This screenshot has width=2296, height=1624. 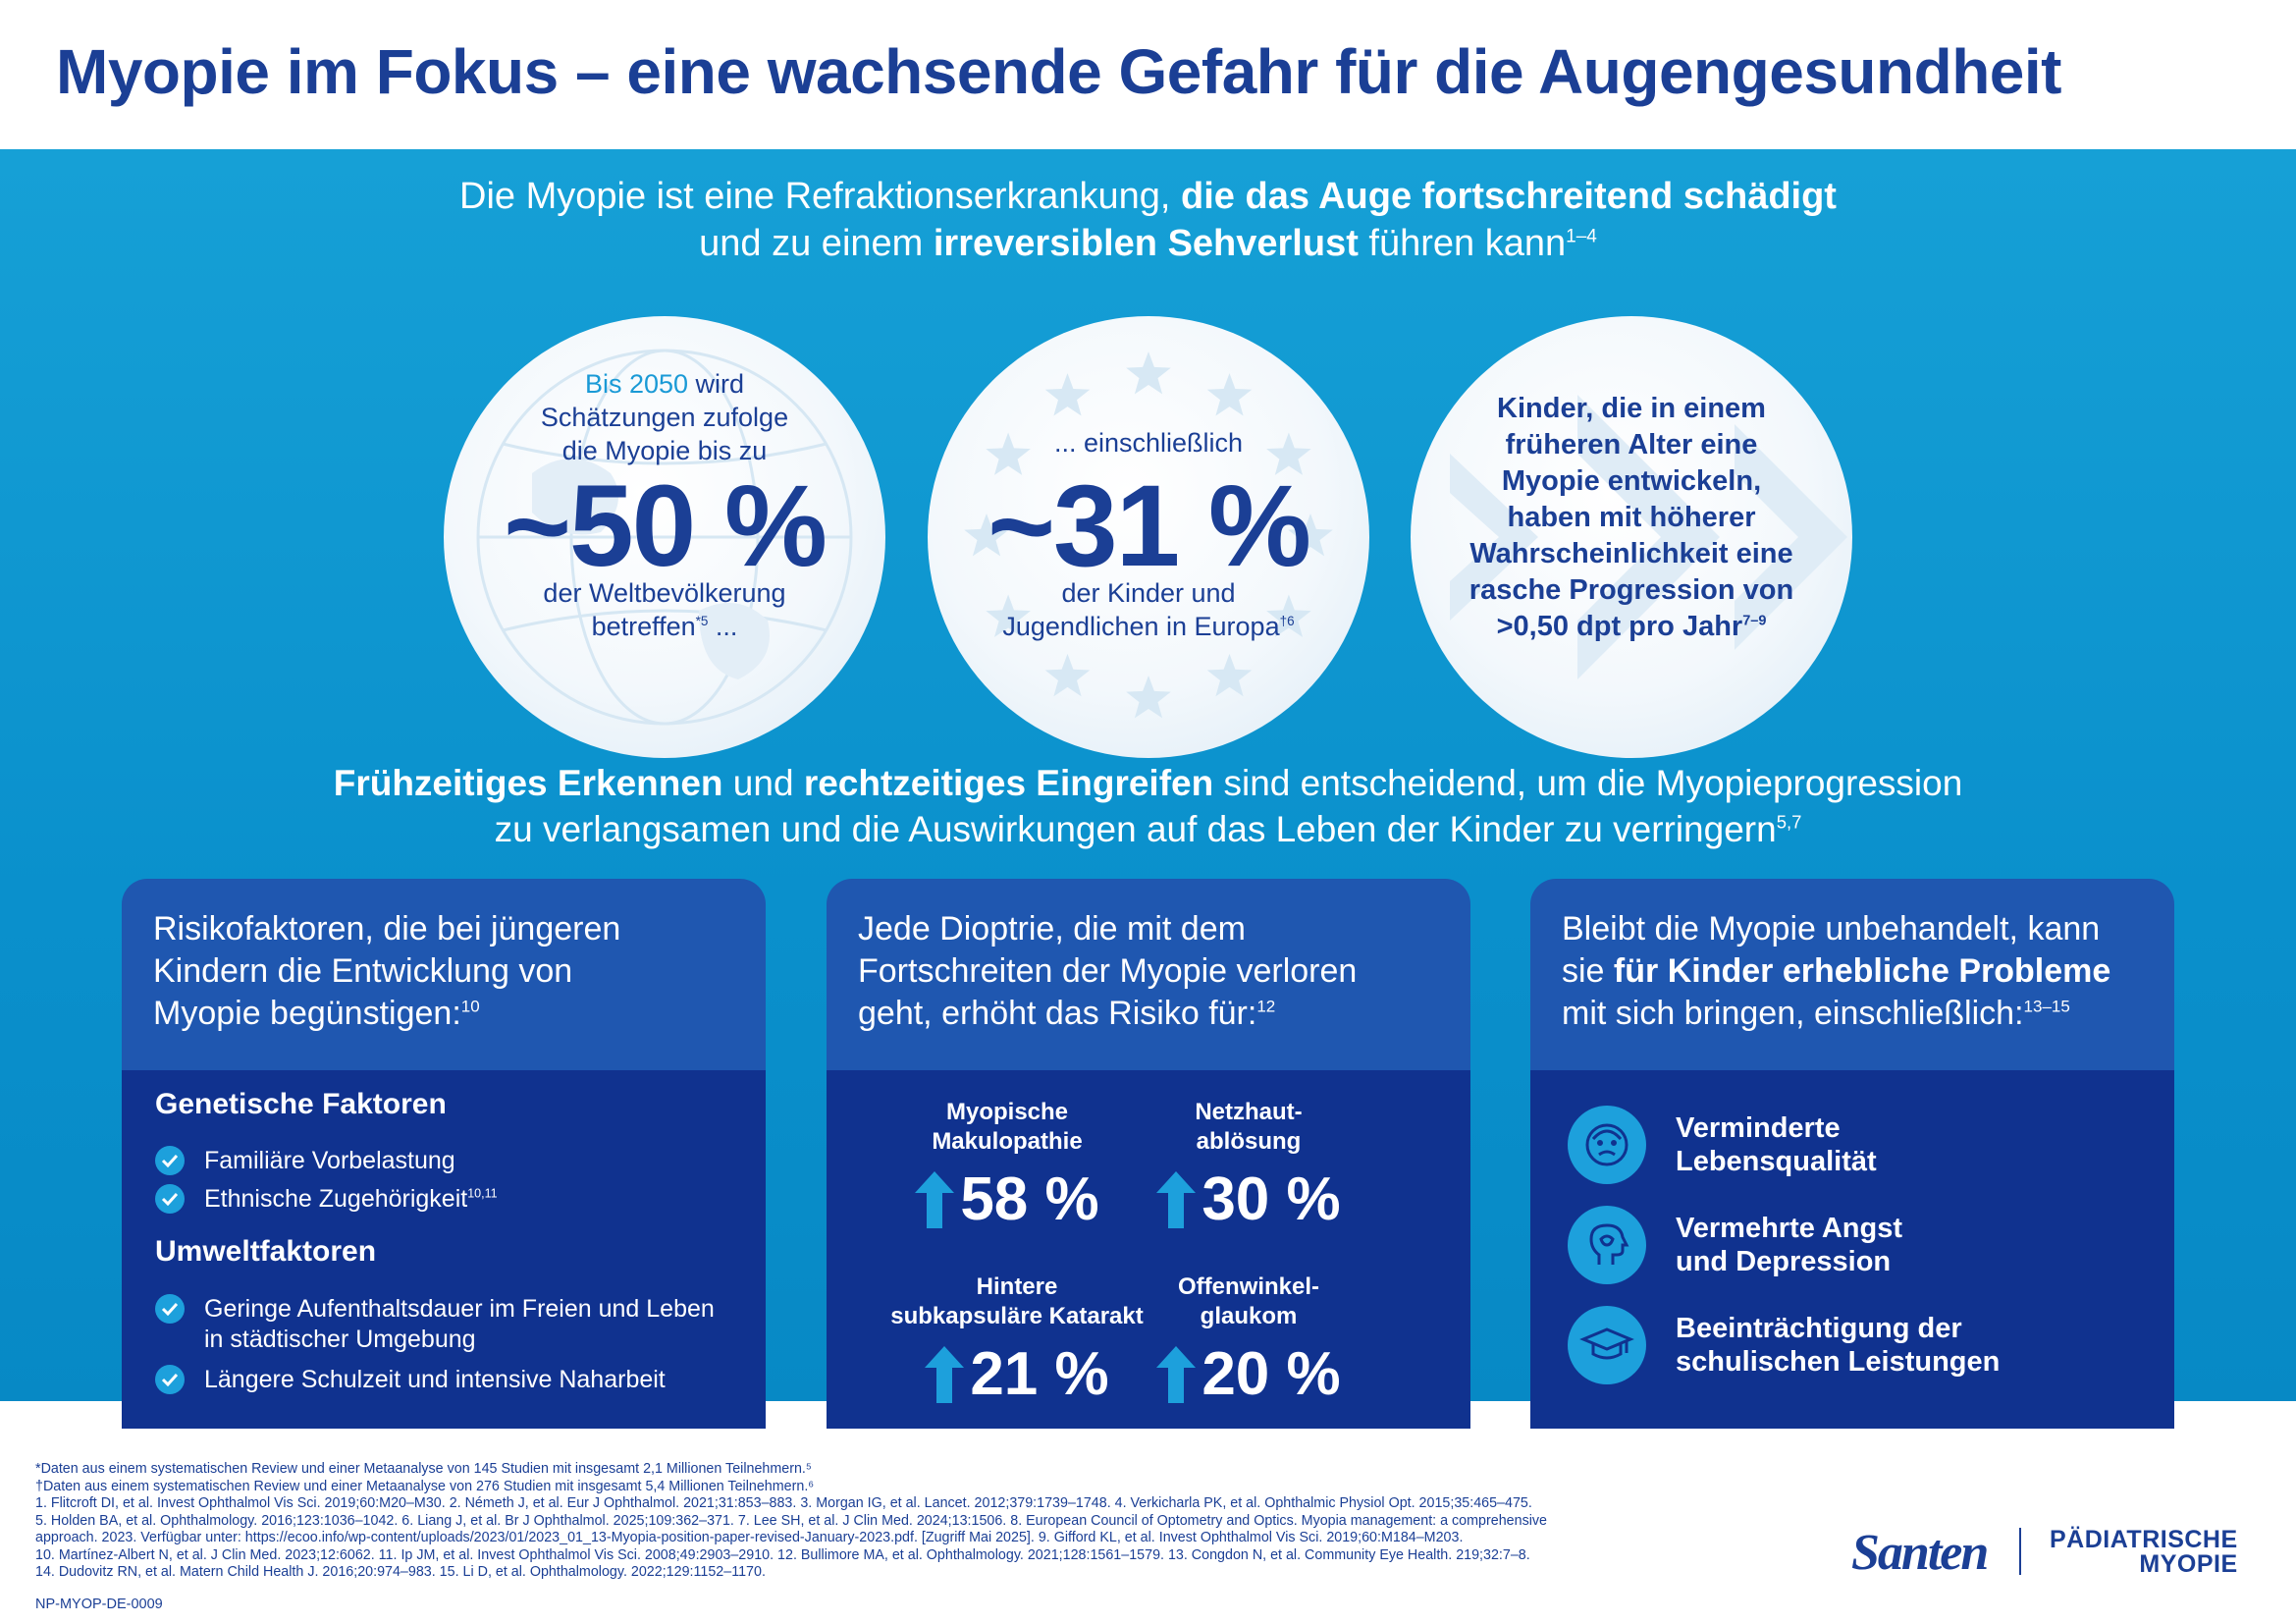 I want to click on card3-head-line3: mit sich bringen, einschließlich:, so click(x=1793, y=1013).